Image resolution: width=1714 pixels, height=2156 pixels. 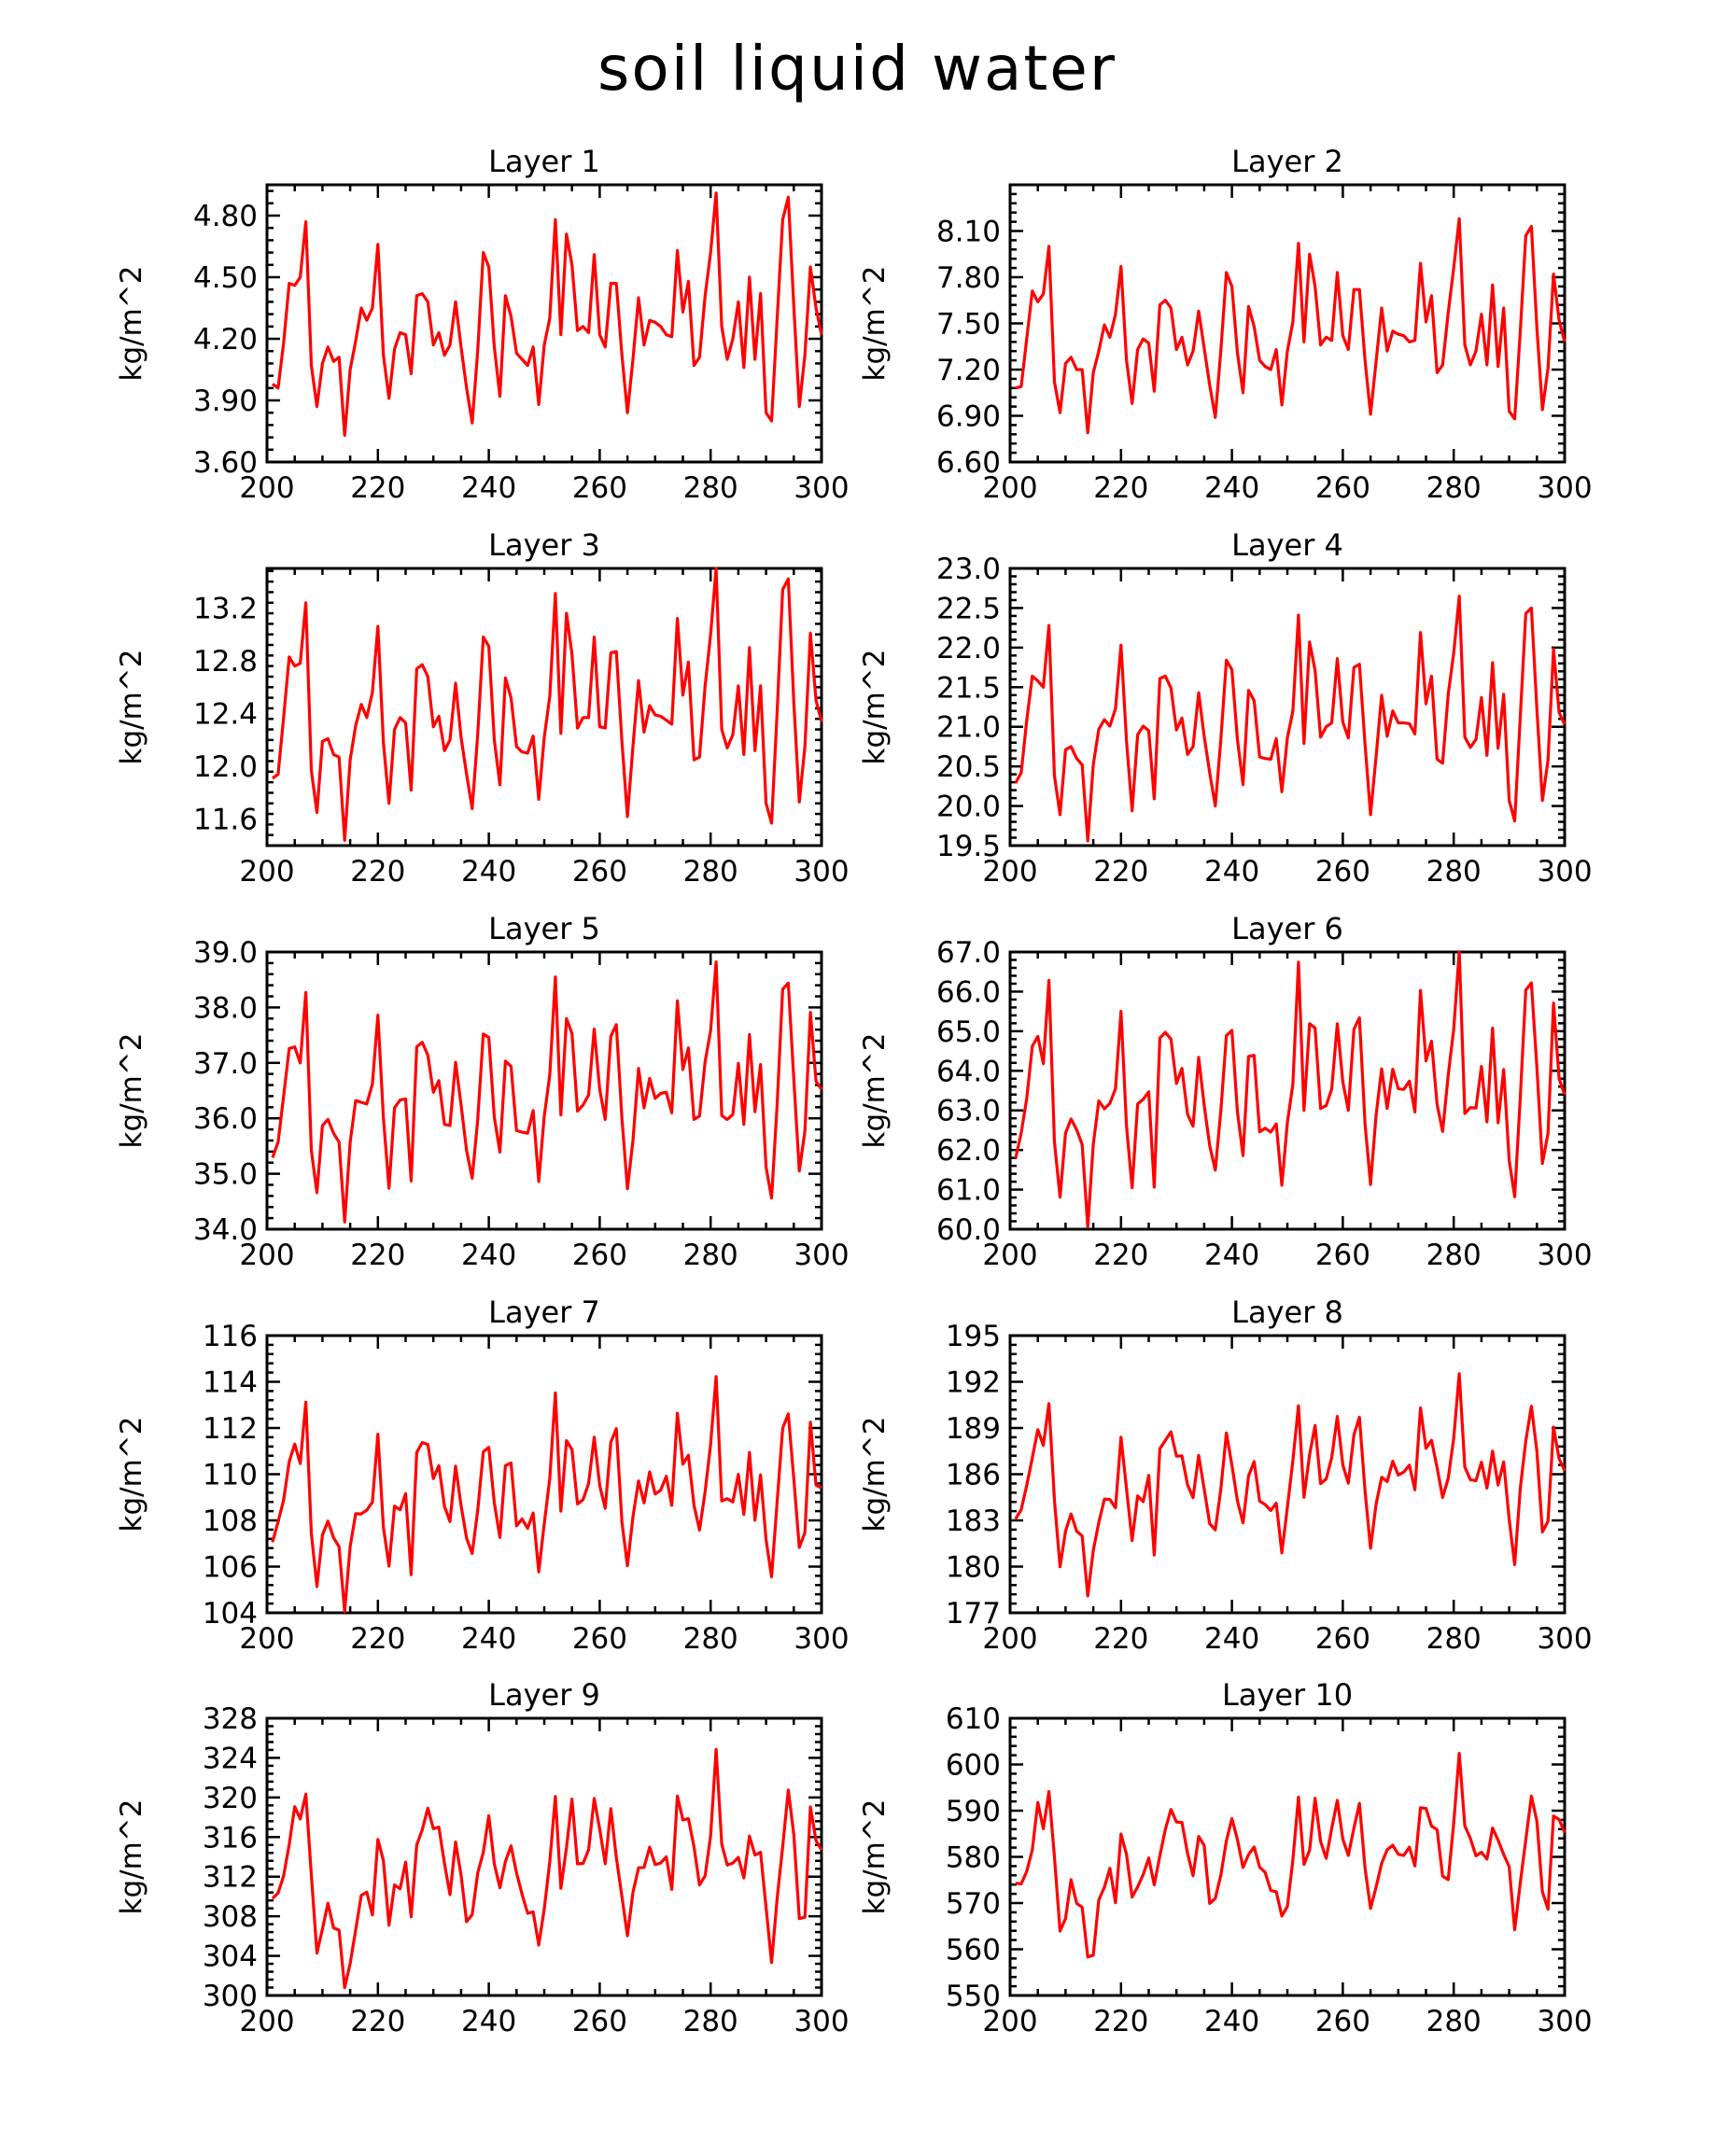 What do you see at coordinates (544, 1312) in the screenshot?
I see `panel-title: Layer 7` at bounding box center [544, 1312].